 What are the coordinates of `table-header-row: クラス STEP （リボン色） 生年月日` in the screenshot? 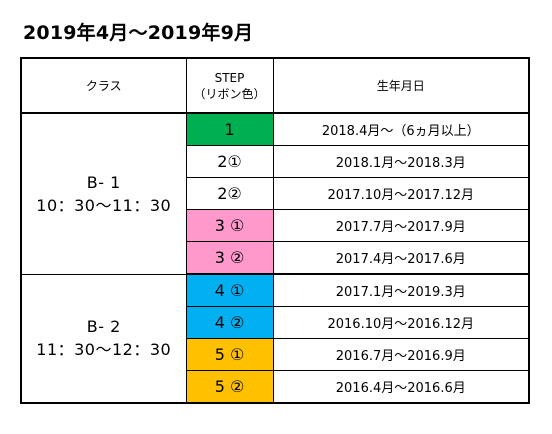 It's located at (275, 85).